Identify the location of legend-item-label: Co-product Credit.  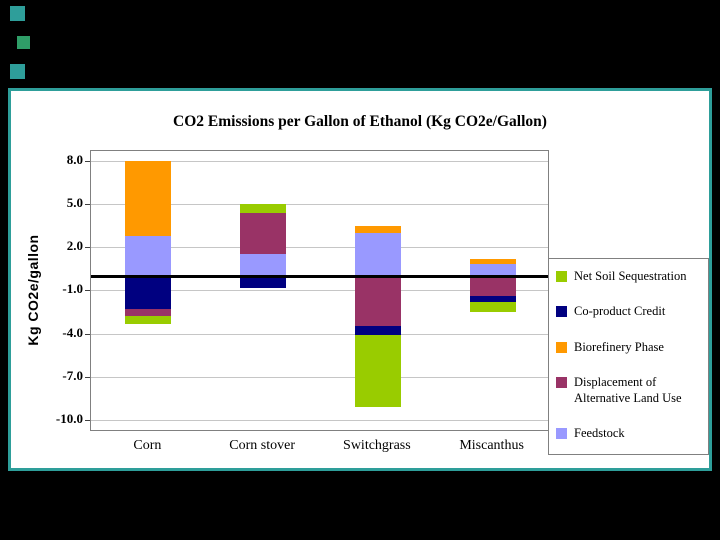
(620, 311).